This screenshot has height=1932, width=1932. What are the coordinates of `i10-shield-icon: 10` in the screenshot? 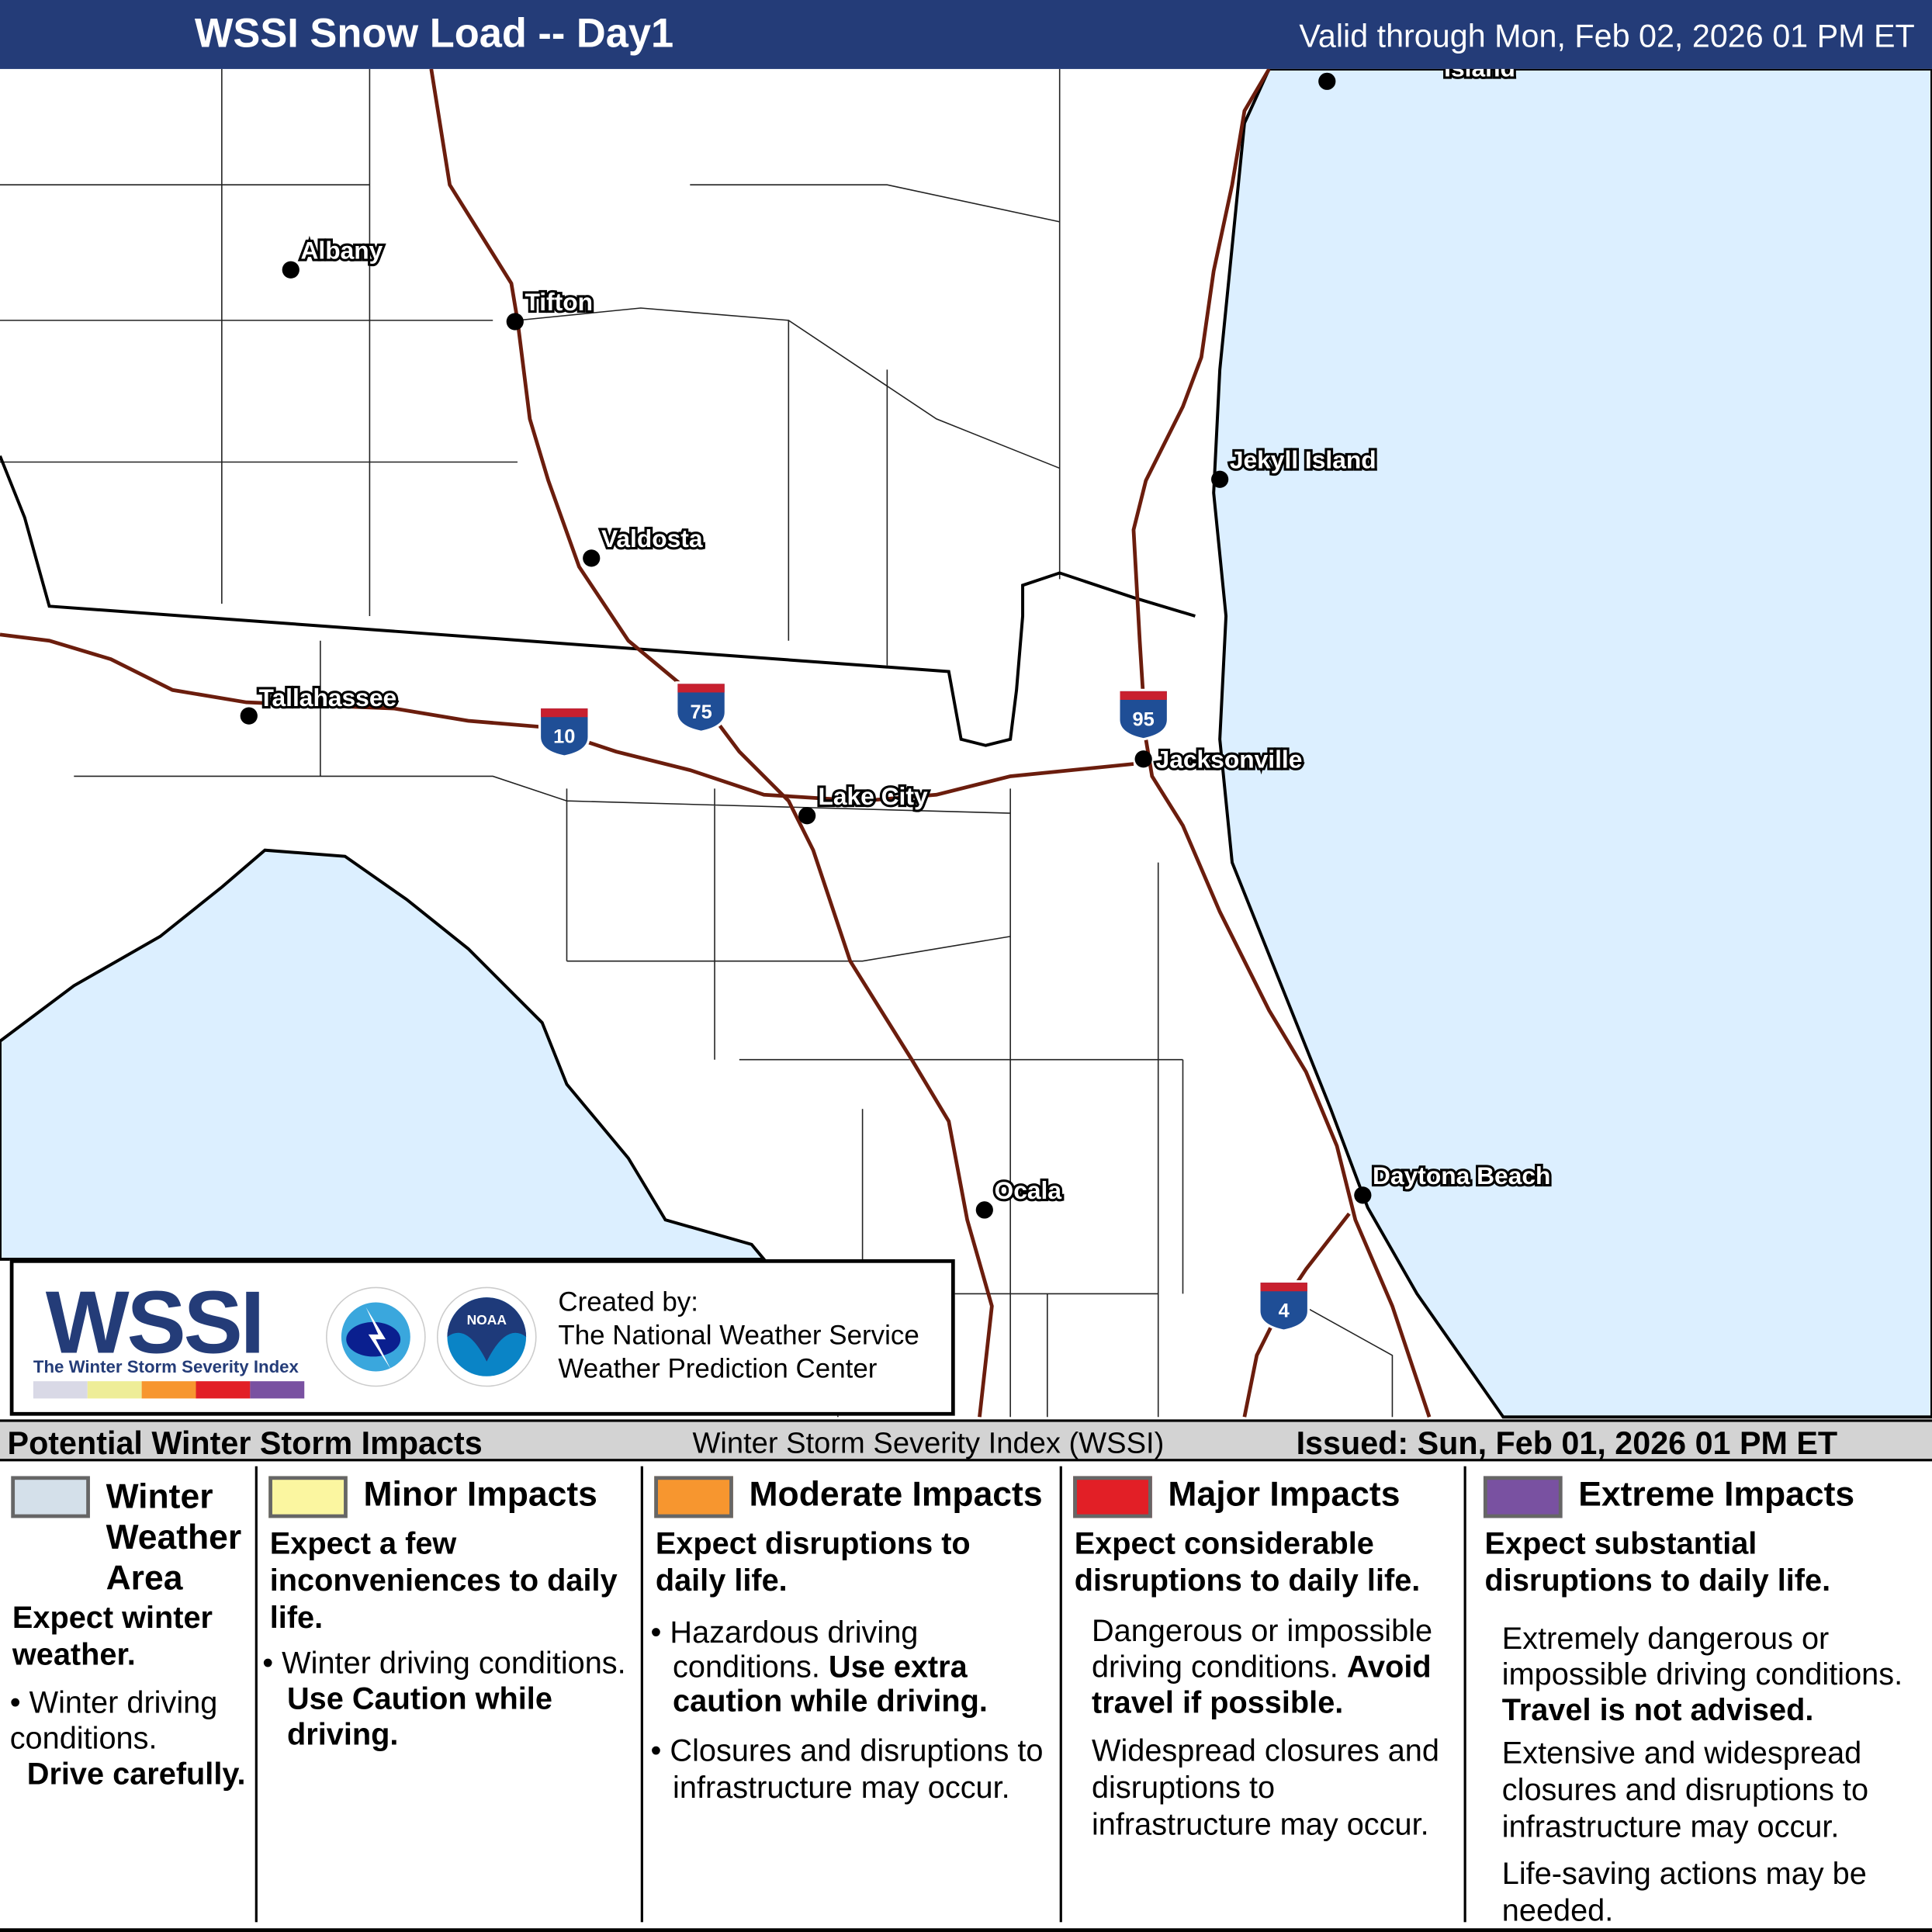 It's located at (564, 731).